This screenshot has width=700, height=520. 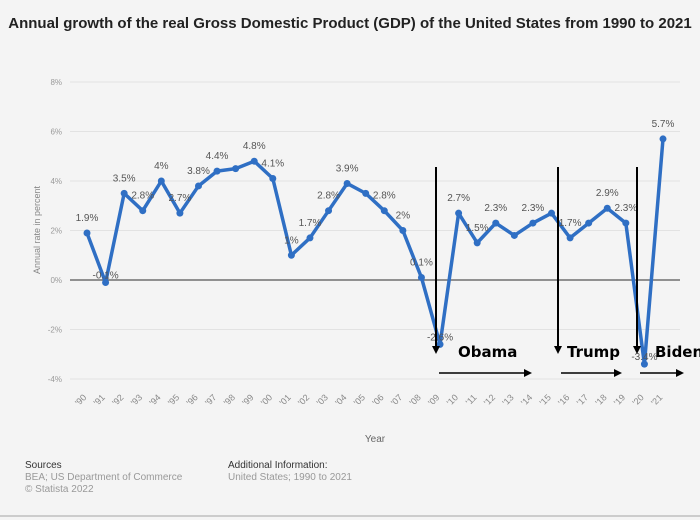 I want to click on x-tick-label: '17, so click(x=582, y=399).